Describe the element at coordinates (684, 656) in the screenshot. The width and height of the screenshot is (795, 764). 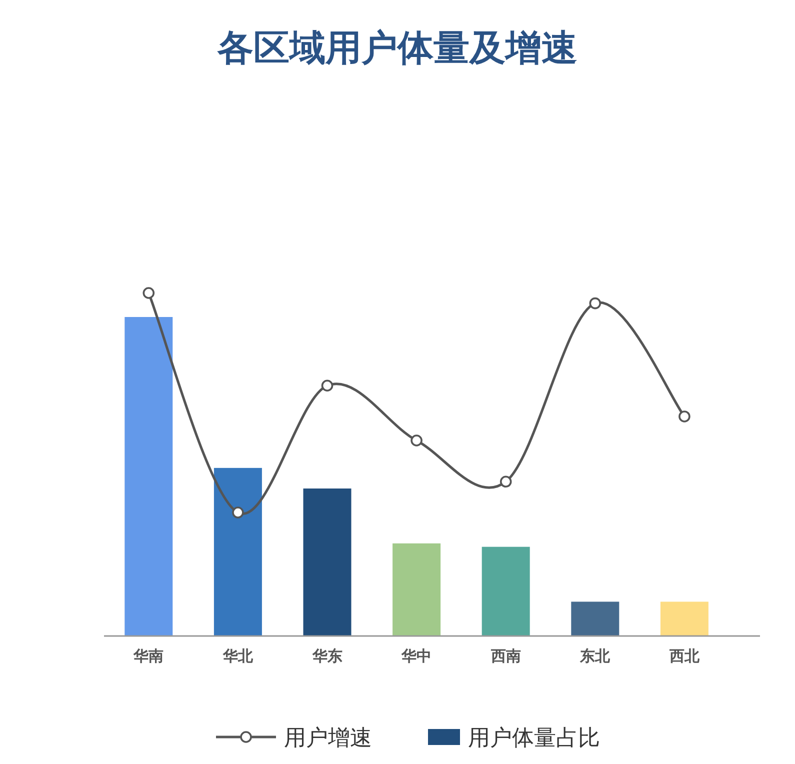
I see `x-tick-label: 西北` at that location.